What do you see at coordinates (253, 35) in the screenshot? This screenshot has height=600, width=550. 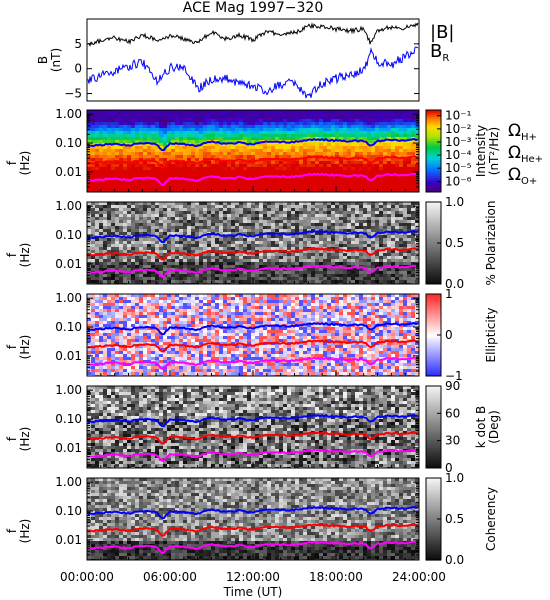 I see `btotal-trace` at bounding box center [253, 35].